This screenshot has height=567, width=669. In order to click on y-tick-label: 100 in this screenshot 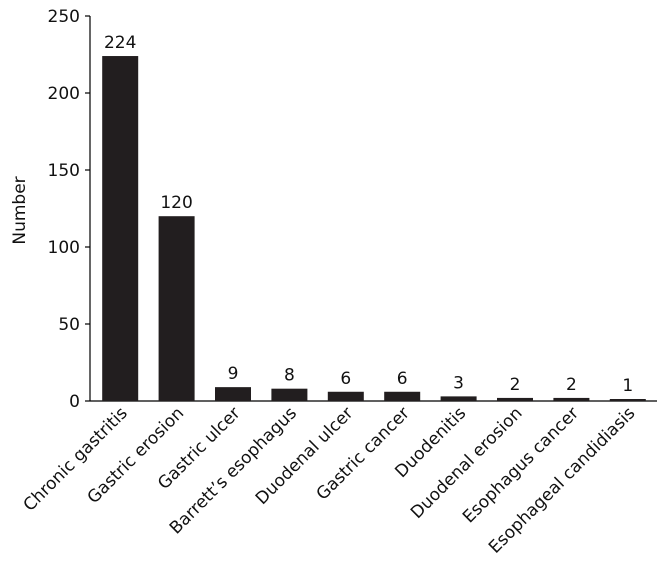, I will do `click(64, 248)`.